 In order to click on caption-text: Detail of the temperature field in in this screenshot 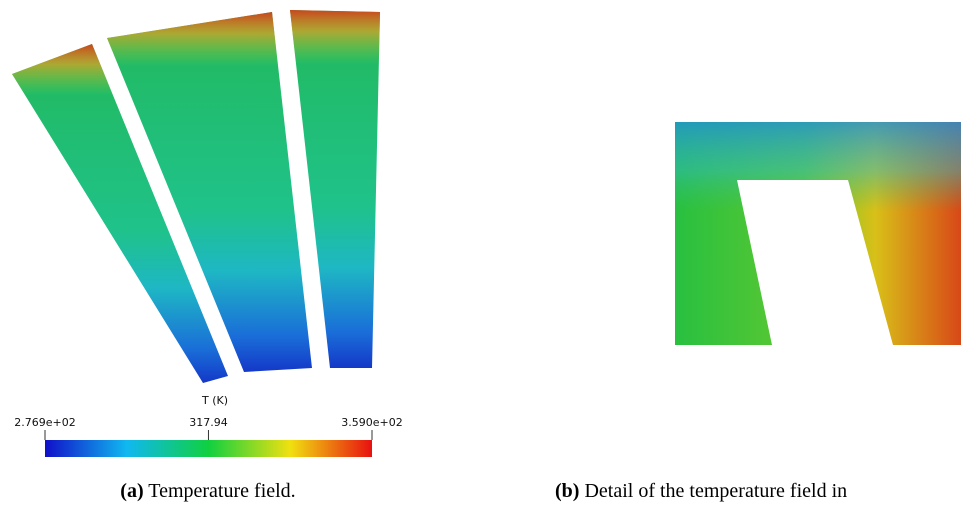, I will do `click(715, 491)`.